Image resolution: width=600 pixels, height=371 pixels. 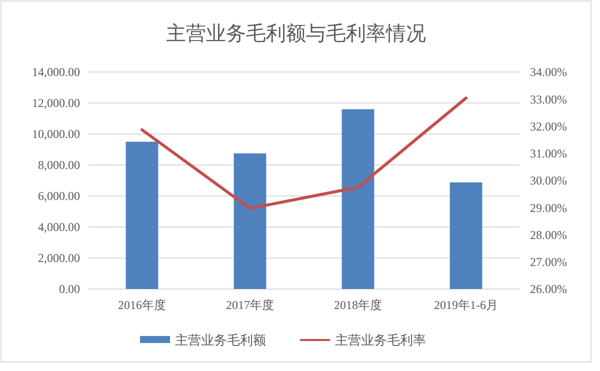 I want to click on y2-tick-label: 30.00%, so click(x=548, y=181).